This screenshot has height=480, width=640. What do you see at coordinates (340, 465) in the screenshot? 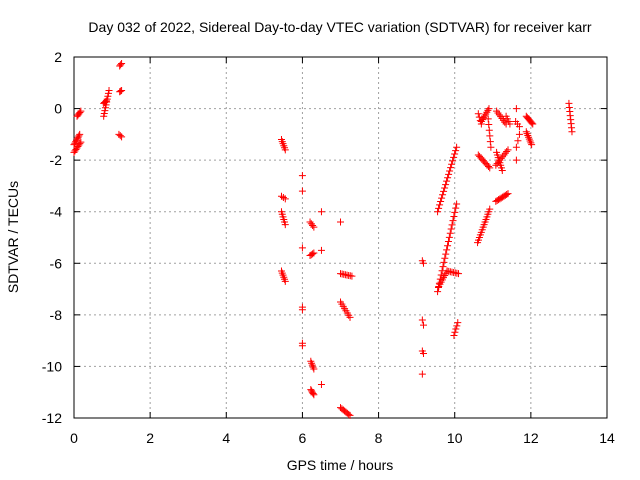
I see `x-axis-label: GPS time / hours` at bounding box center [340, 465].